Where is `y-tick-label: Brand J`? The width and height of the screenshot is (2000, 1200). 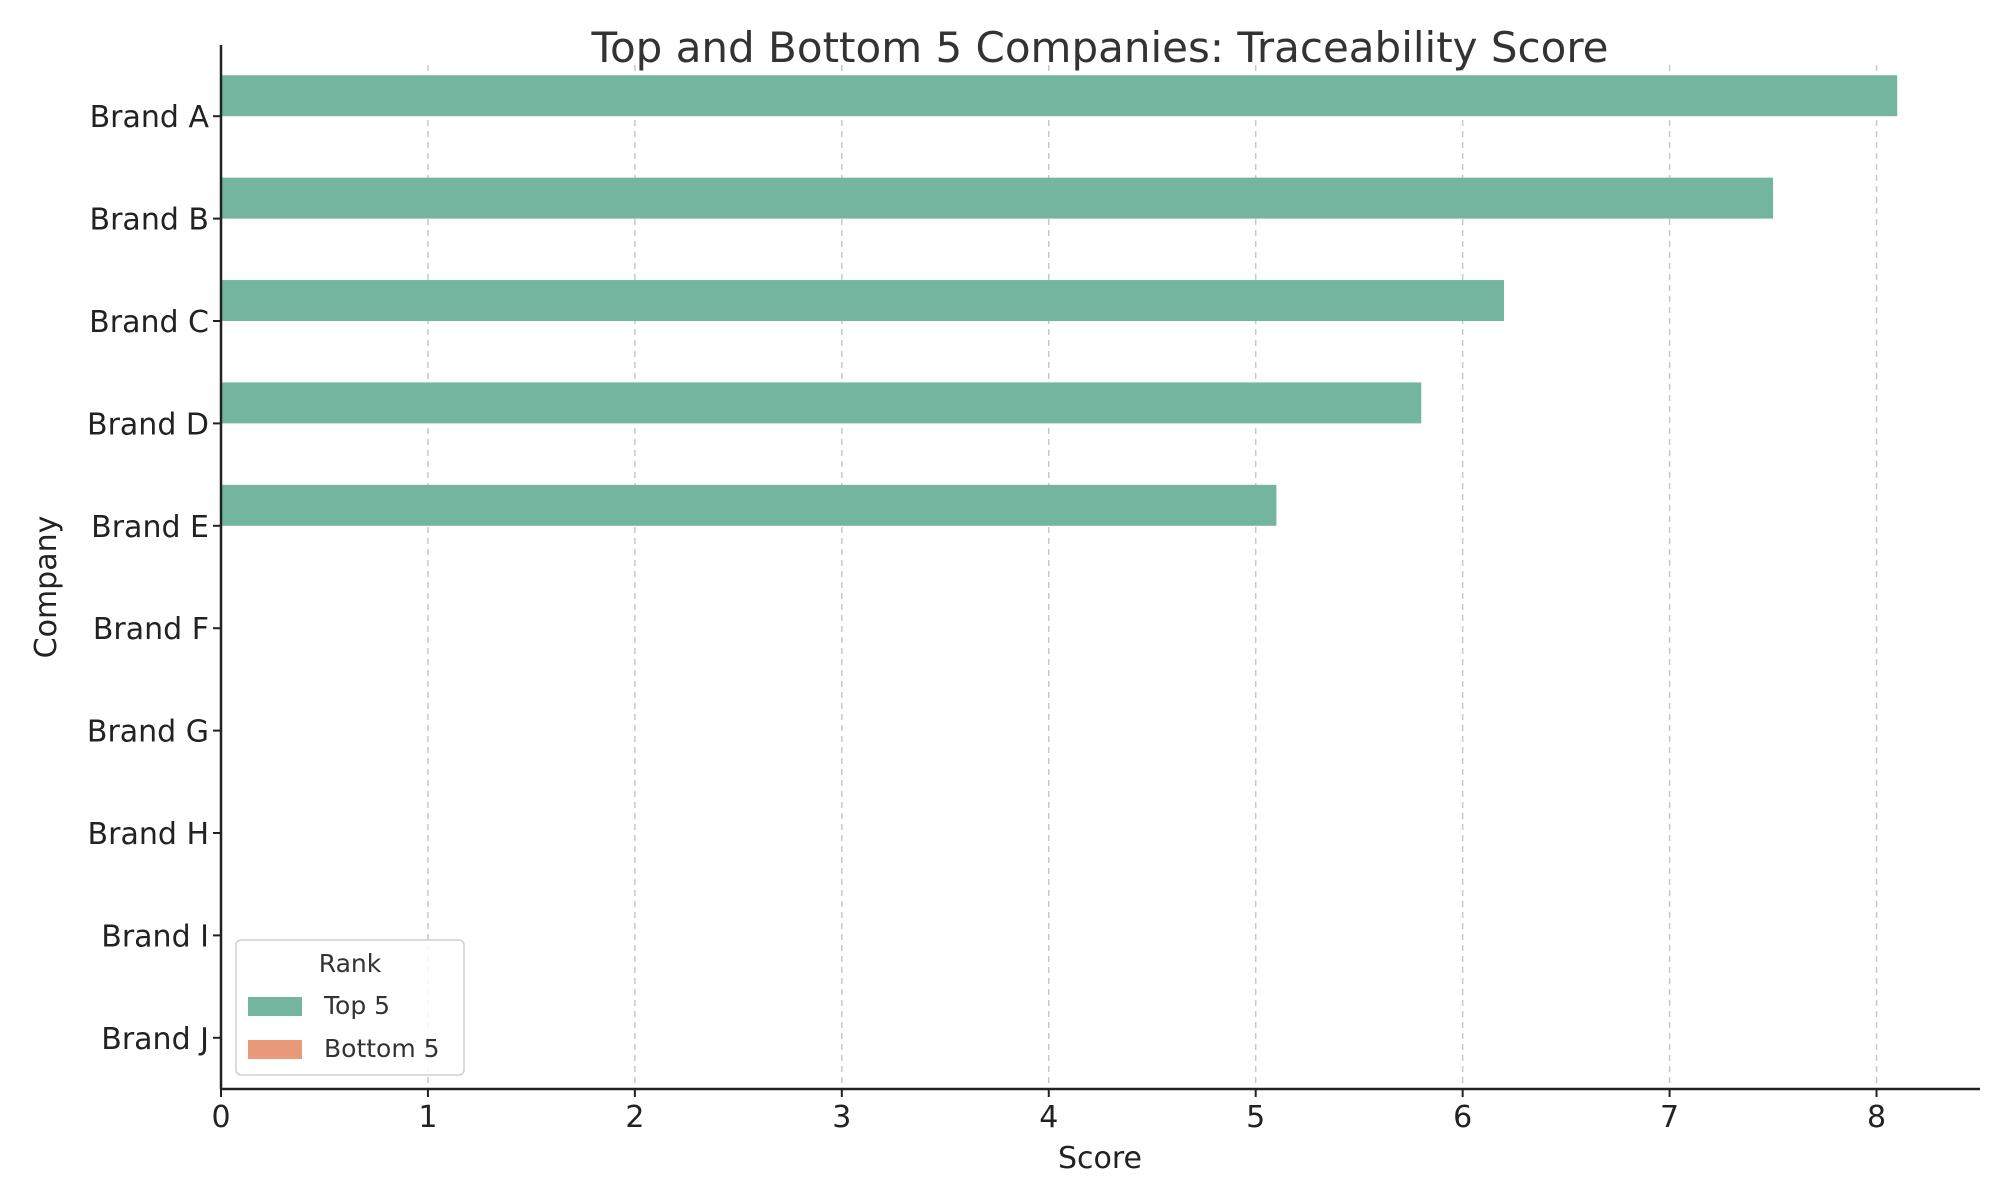 y-tick-label: Brand J is located at coordinates (155, 1039).